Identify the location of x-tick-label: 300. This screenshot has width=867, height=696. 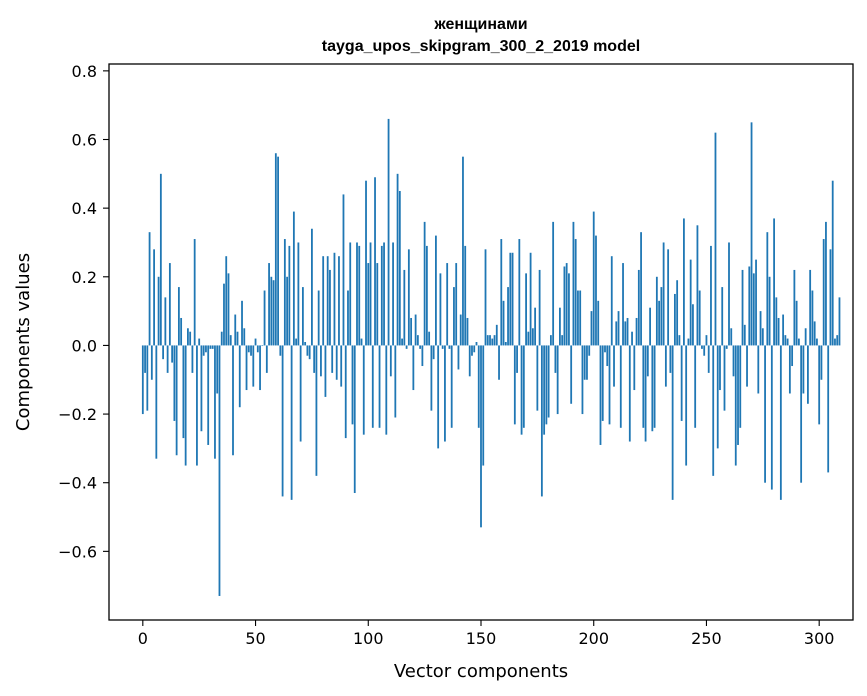
(819, 638).